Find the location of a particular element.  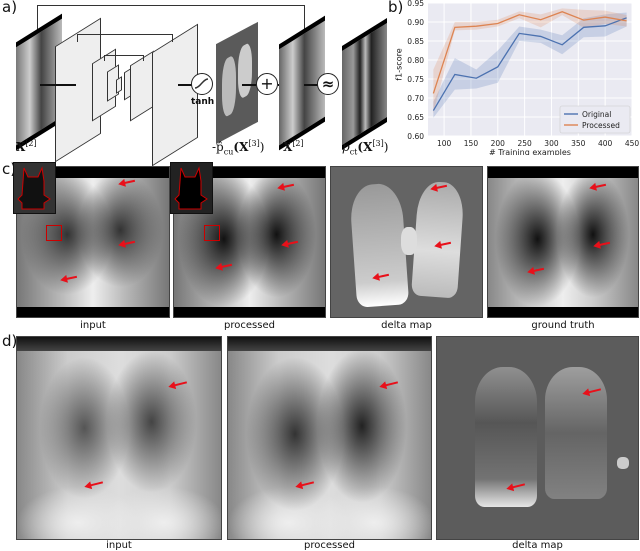

delta-map-thumbnail is located at coordinates (237, 83).